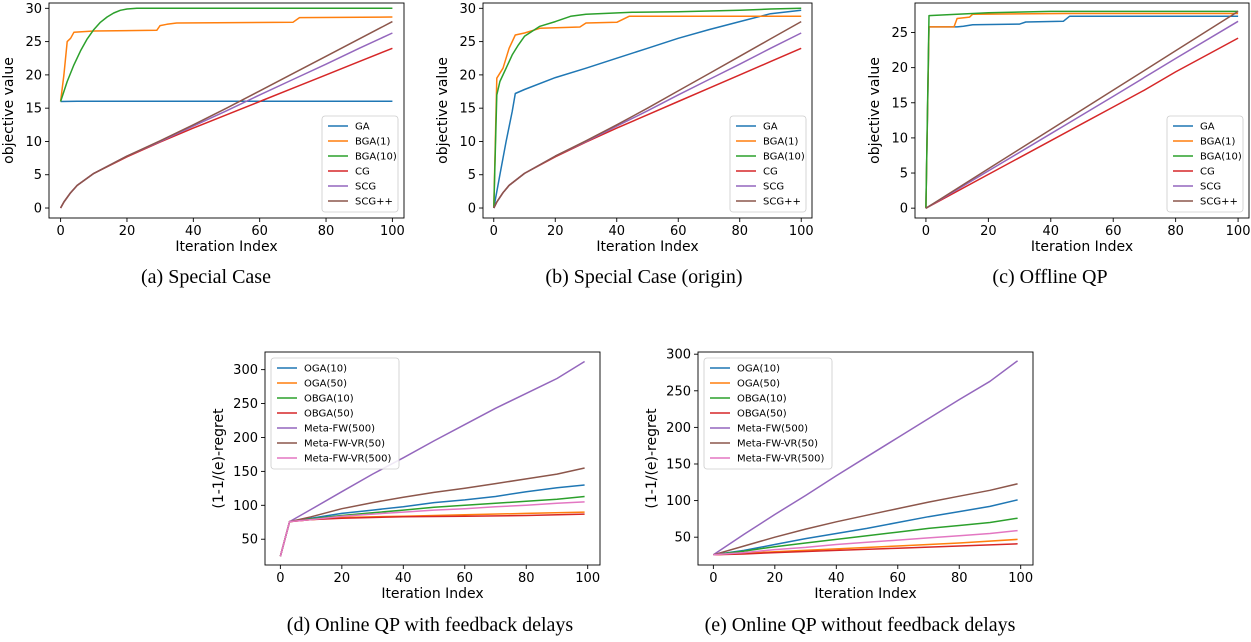  Describe the element at coordinates (245, 438) in the screenshot. I see `y-tick-label-d: 200` at that location.